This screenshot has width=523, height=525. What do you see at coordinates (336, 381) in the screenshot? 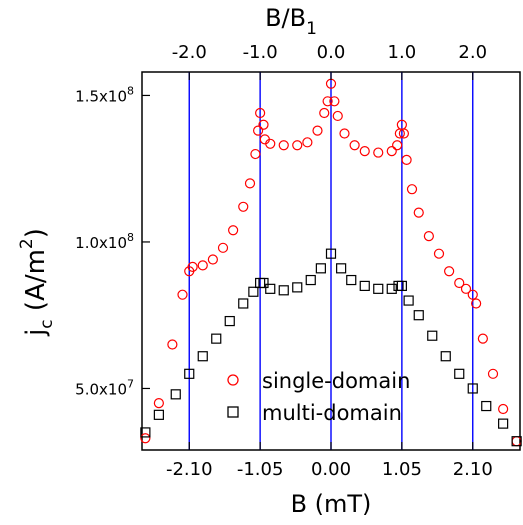
I see `legend-label-single-domain: single-domain` at bounding box center [336, 381].